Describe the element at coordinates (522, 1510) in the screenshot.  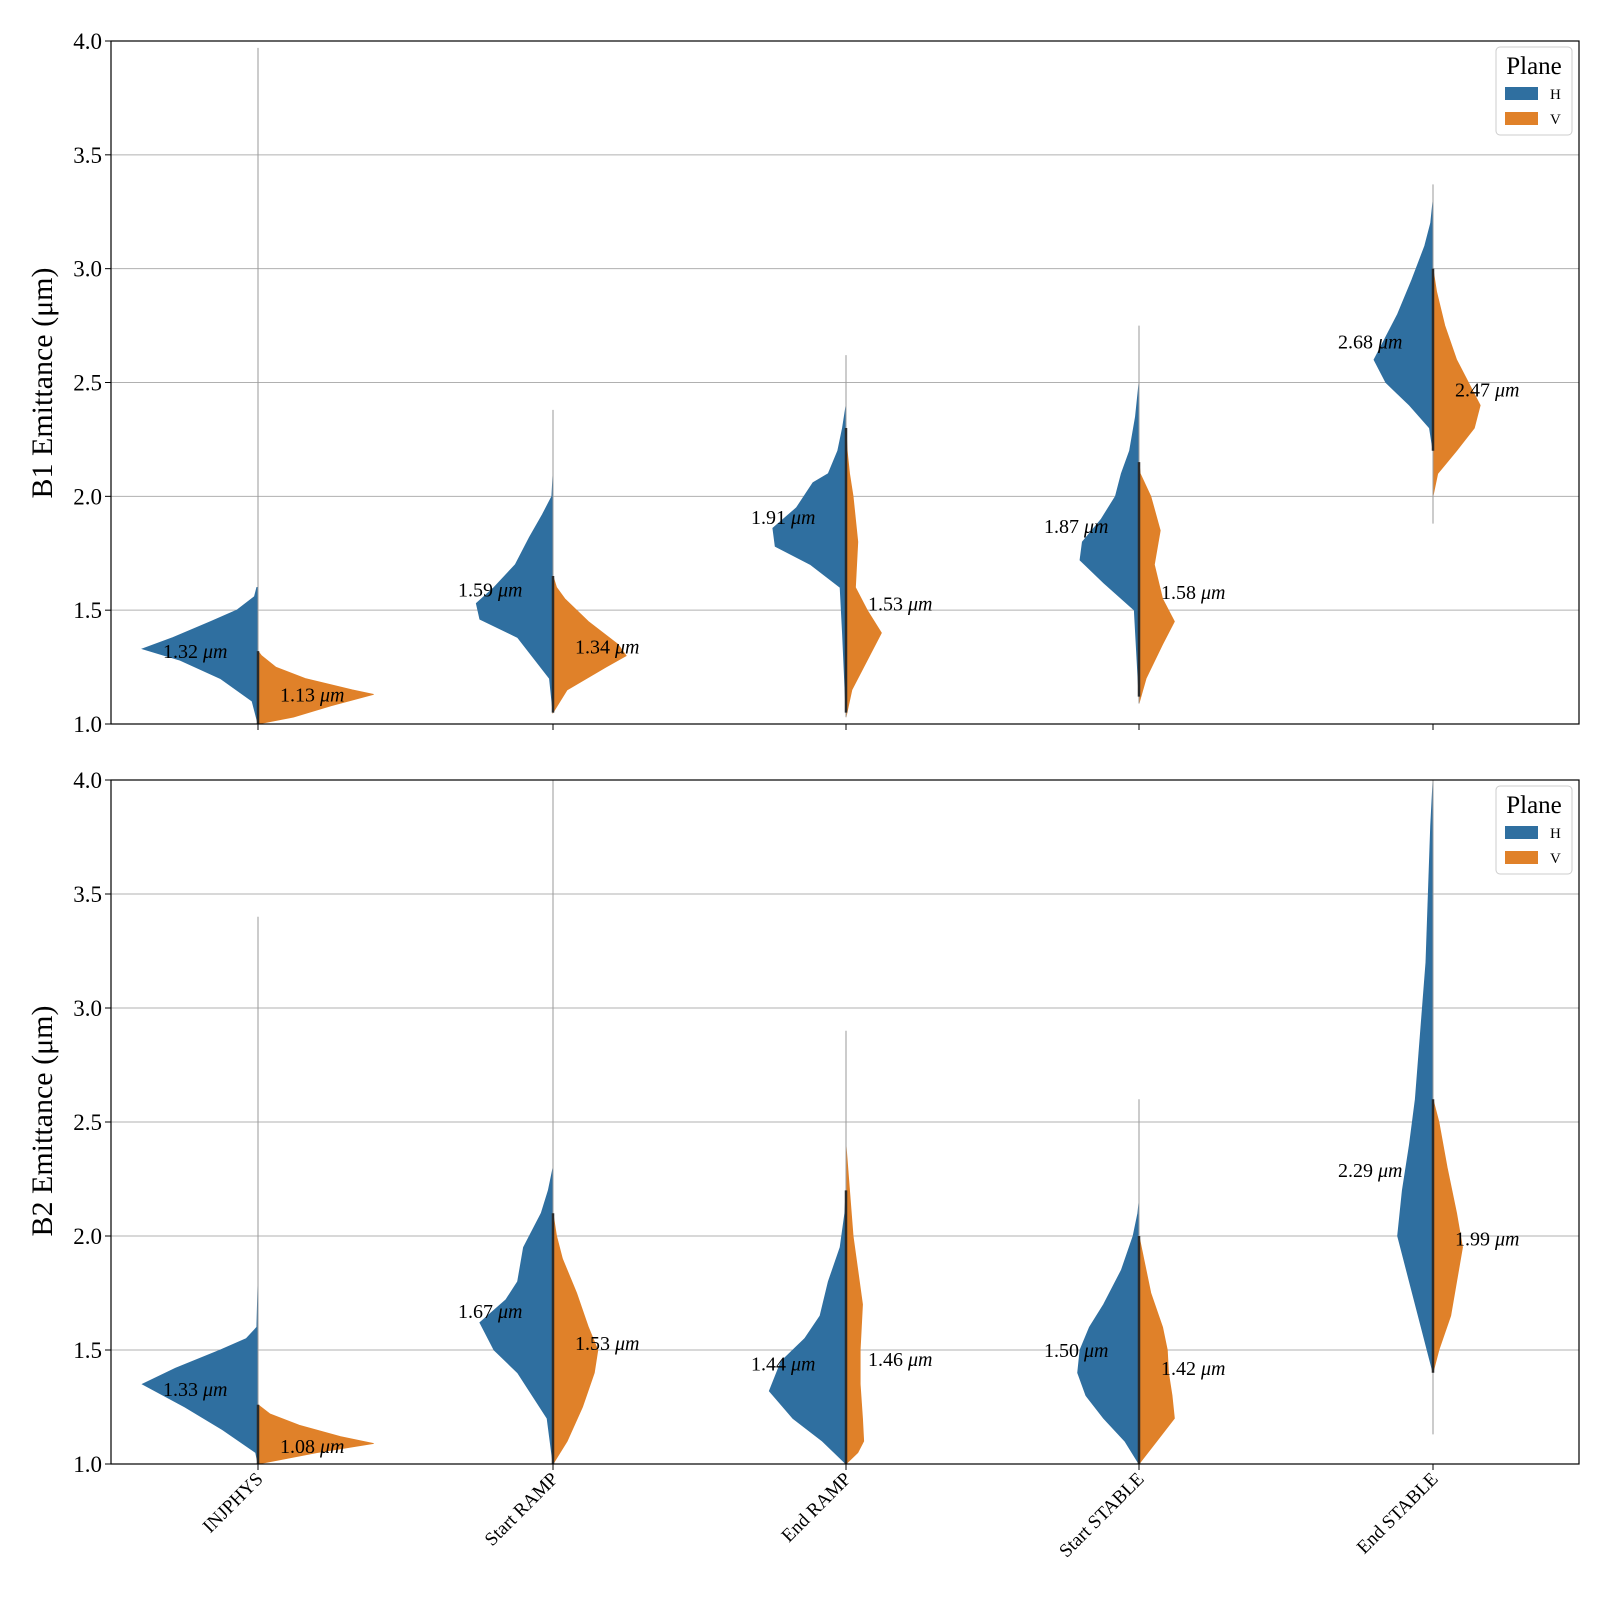
I see `x-tick-label: Start RAMP` at that location.